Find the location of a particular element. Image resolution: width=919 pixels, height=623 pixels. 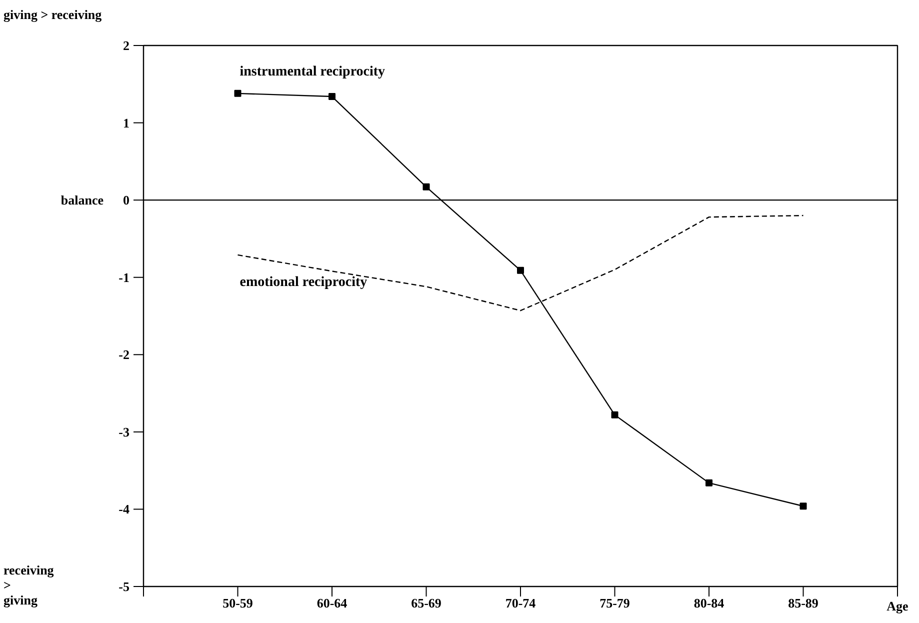

y-tick-label: -4 is located at coordinates (124, 509).